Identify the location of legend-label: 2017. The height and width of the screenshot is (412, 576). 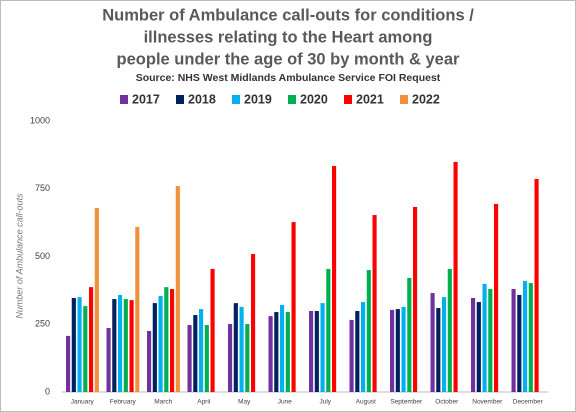
(146, 99).